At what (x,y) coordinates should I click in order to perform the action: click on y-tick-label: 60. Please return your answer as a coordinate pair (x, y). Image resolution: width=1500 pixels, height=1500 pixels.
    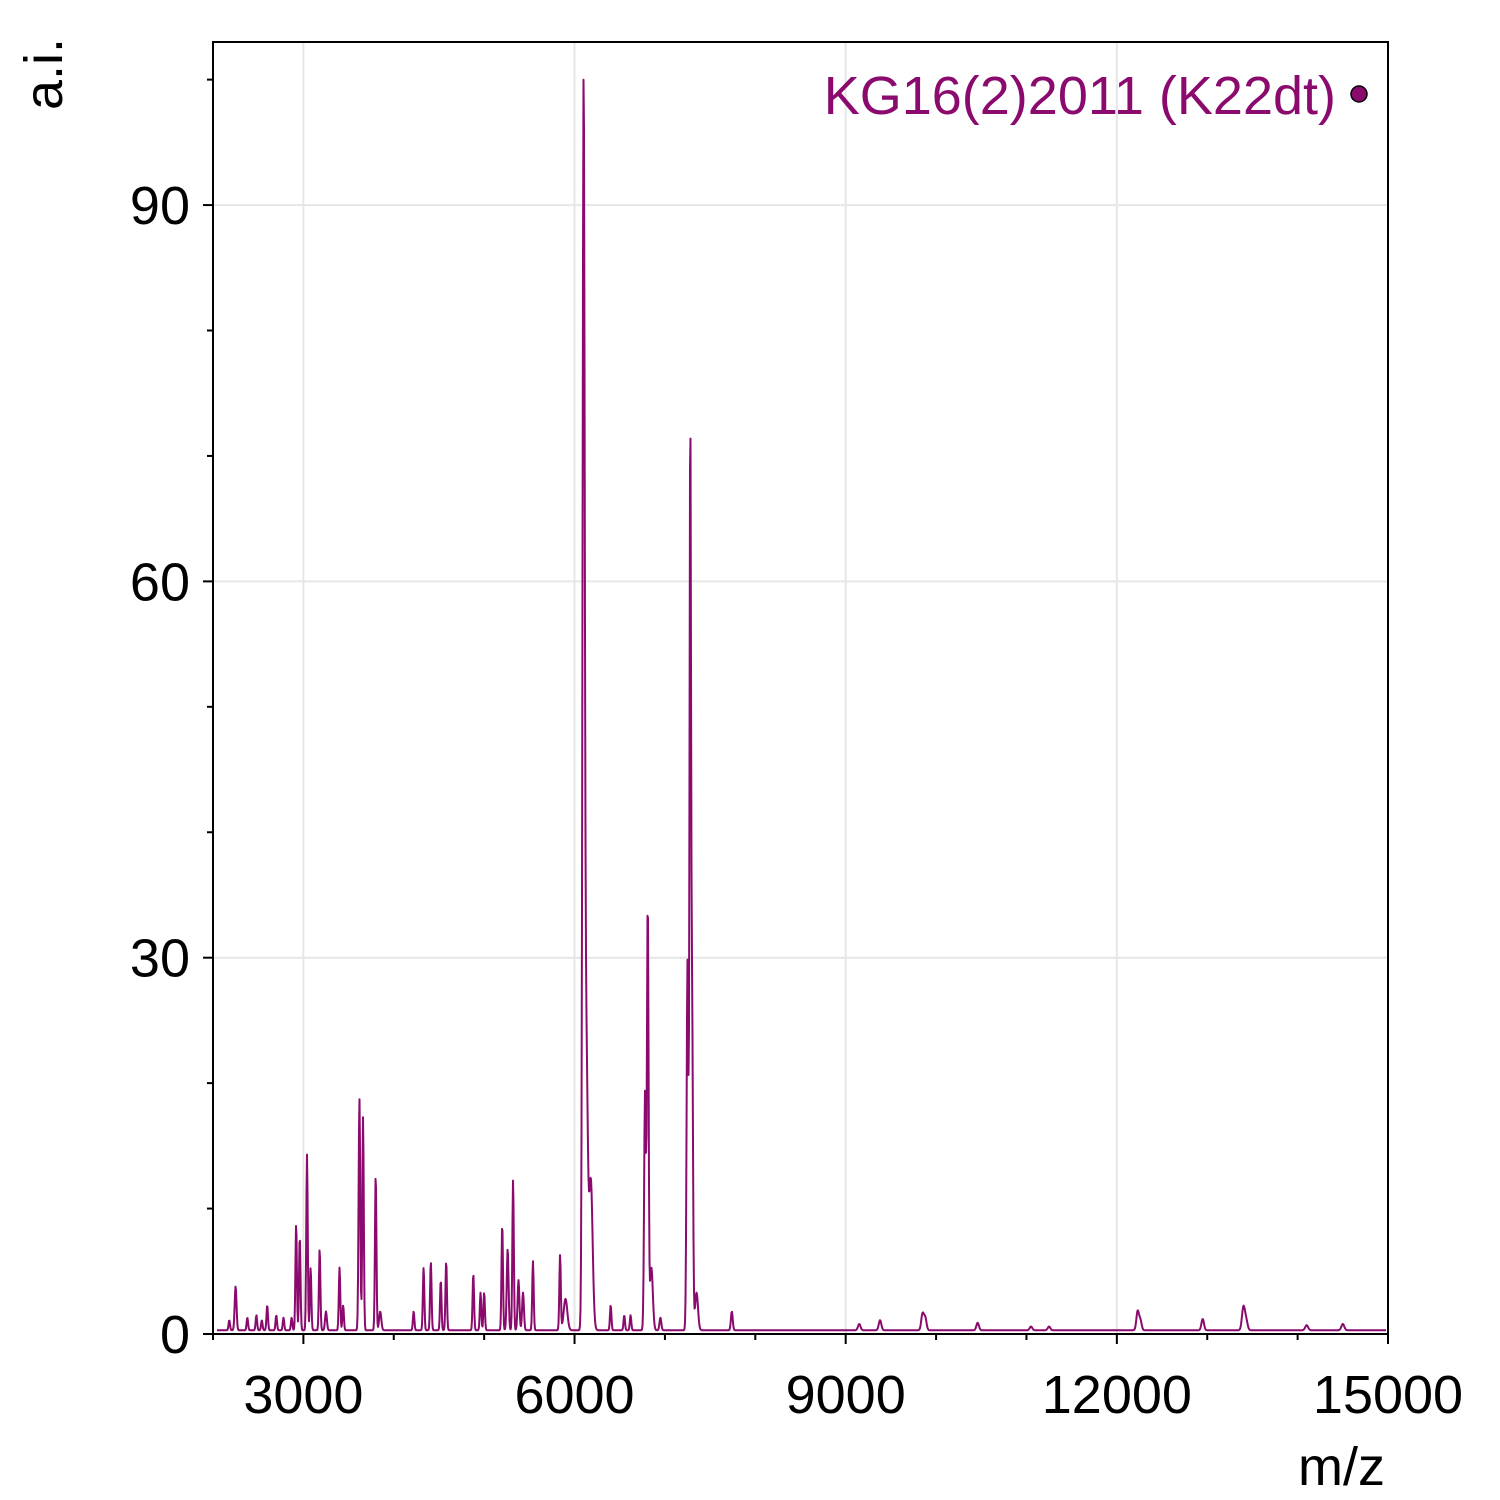
    Looking at the image, I should click on (160, 582).